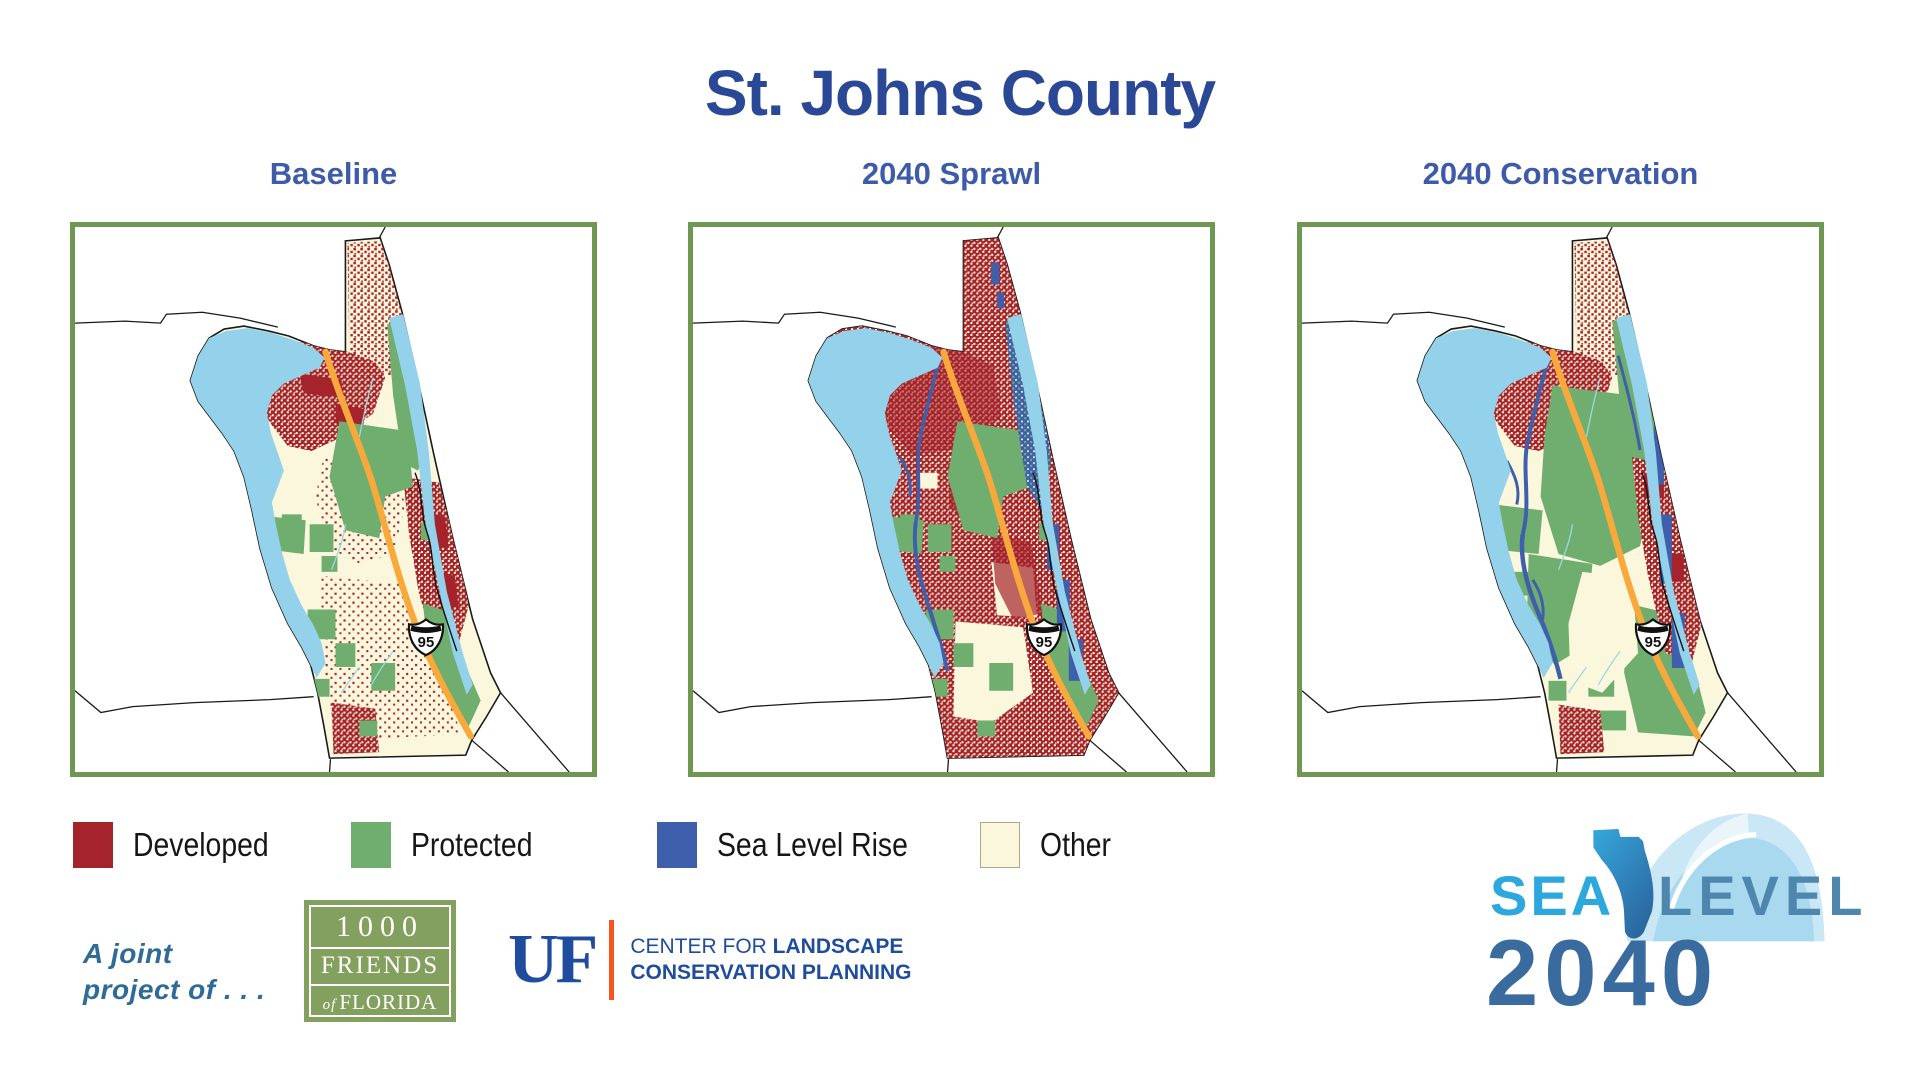 Image resolution: width=1920 pixels, height=1080 pixels. I want to click on sea-level-2040-logo: SEA LEVEL 2040, so click(1661, 918).